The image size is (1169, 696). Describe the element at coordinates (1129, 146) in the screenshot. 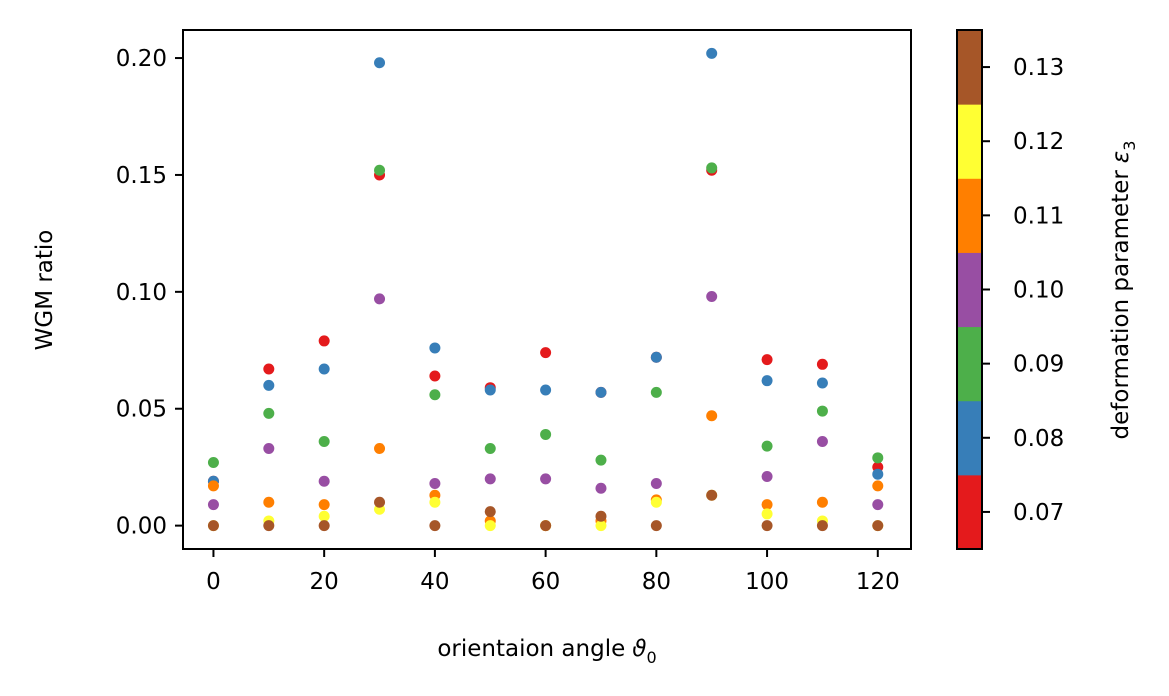

I see `colorbar-title-subscript: 3` at that location.